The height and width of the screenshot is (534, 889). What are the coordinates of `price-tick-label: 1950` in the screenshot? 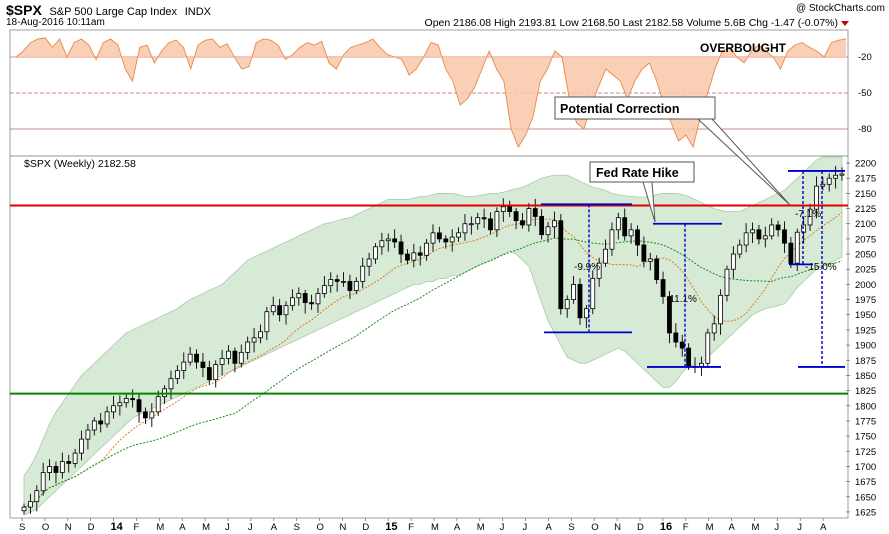 It's located at (865, 315).